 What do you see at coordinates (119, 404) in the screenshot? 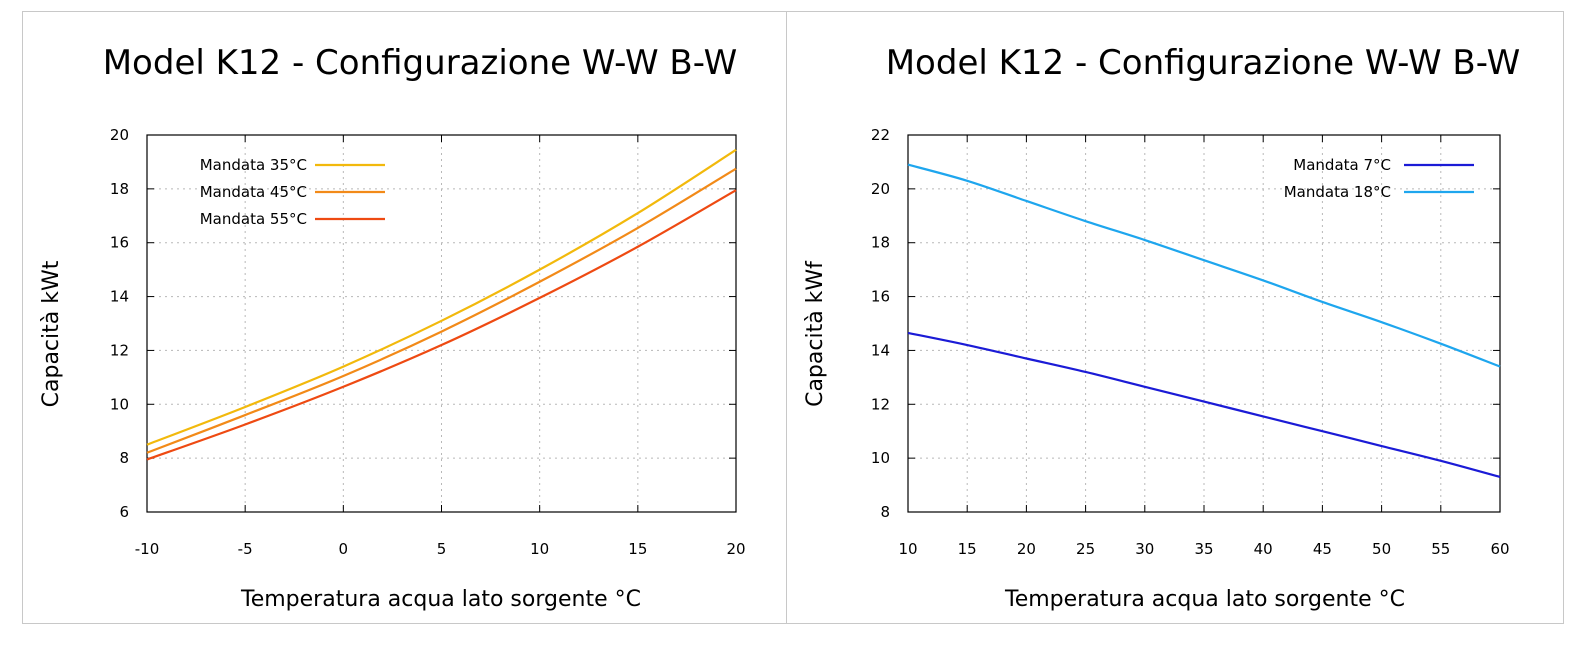
I see `left-ytick-label: 10` at bounding box center [119, 404].